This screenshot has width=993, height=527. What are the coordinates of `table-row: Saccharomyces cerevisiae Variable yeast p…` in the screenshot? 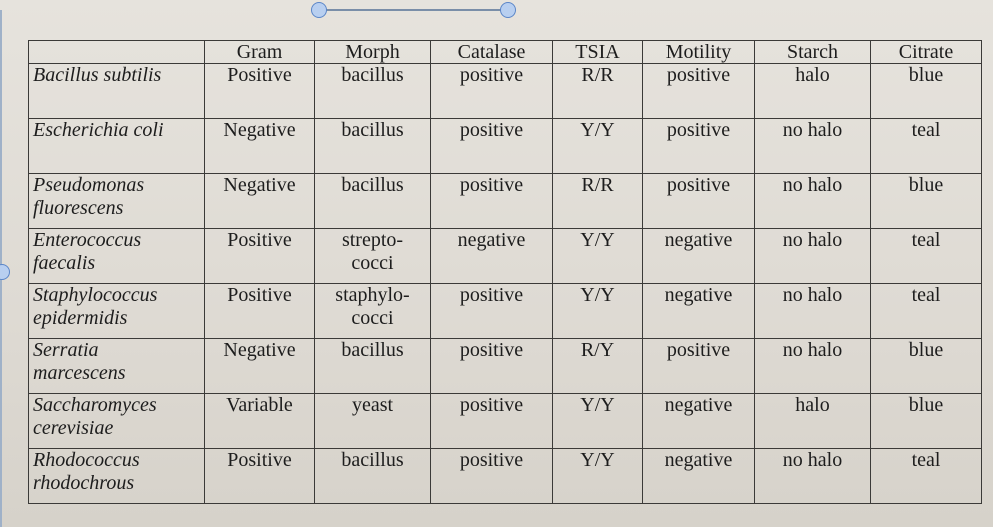 It's located at (505, 421).